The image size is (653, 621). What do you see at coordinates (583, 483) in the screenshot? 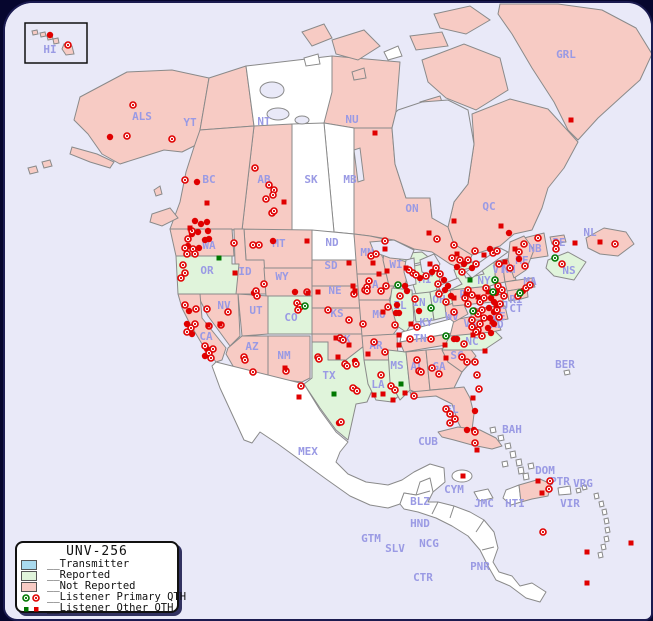
I see `map-label-VRG: VRG` at bounding box center [583, 483].